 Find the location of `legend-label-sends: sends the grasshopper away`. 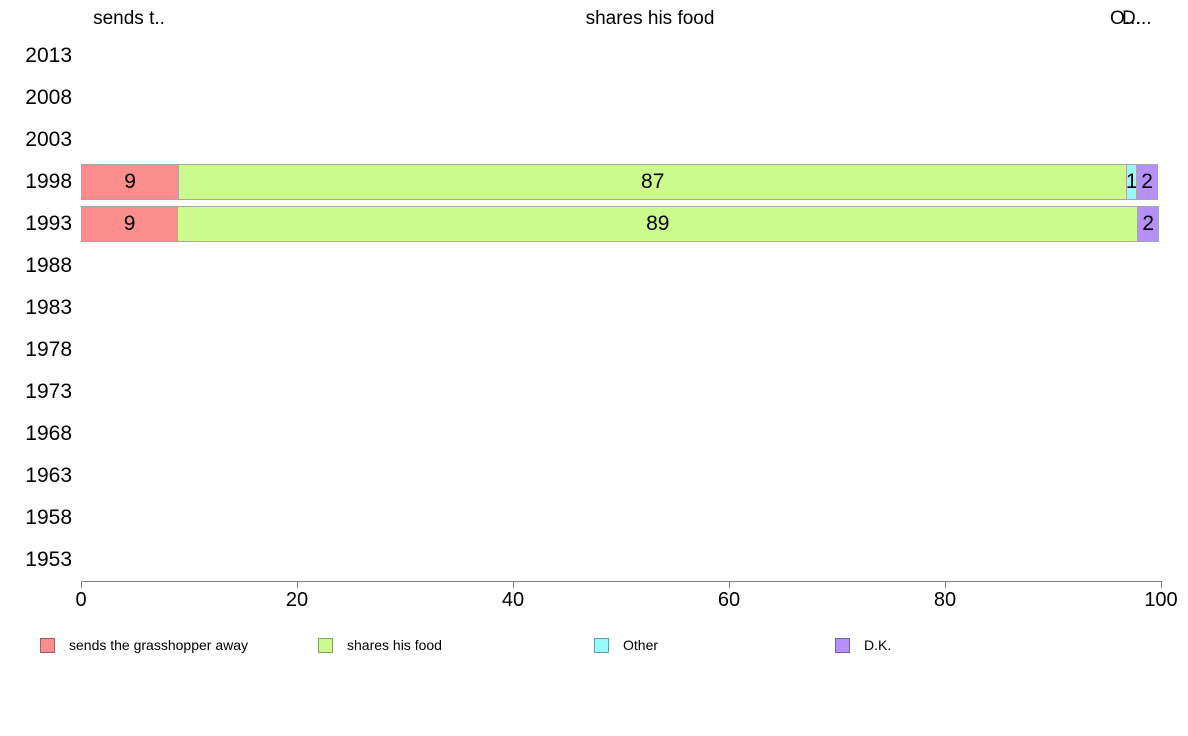

legend-label-sends: sends the grasshopper away is located at coordinates (158, 645).